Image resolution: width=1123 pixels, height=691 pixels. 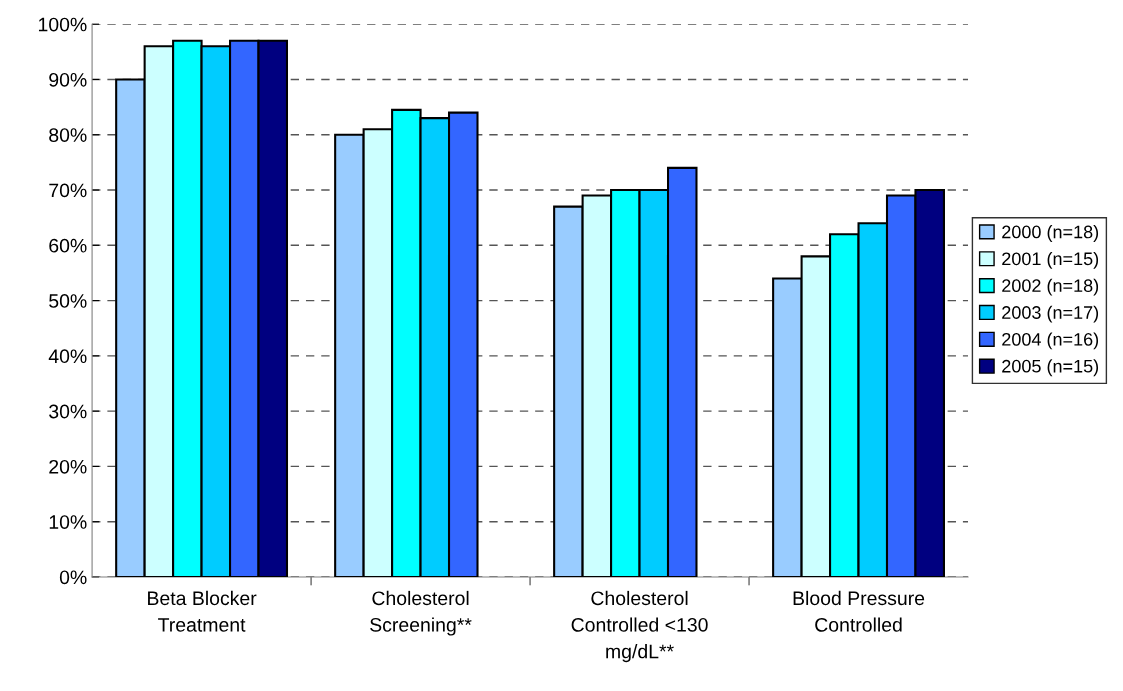 I want to click on y-tick-label: 80%, so click(x=68, y=135).